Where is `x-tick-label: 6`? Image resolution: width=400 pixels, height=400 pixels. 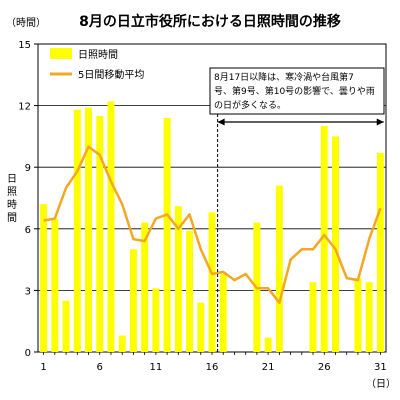
x-tick-label: 6 is located at coordinates (100, 367).